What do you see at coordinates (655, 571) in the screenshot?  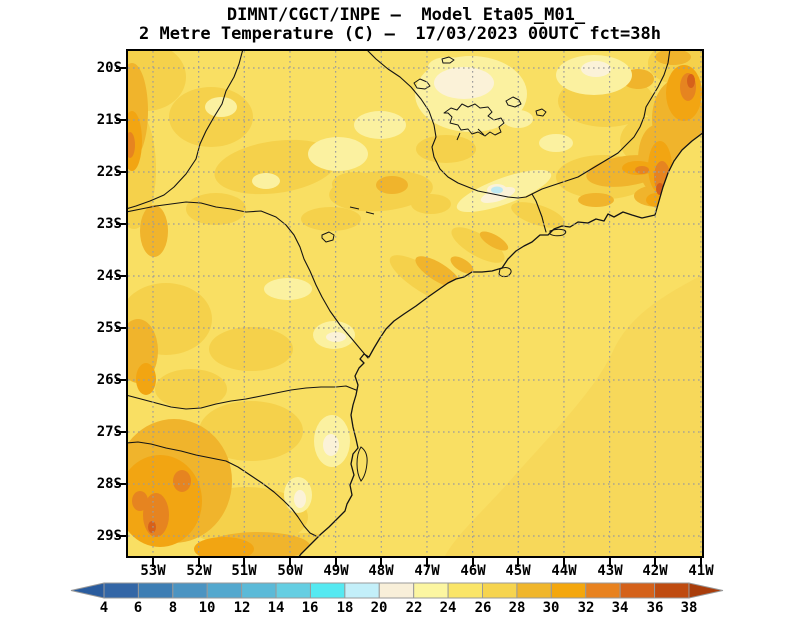 I see `lon-tick-label: 42W` at bounding box center [655, 571].